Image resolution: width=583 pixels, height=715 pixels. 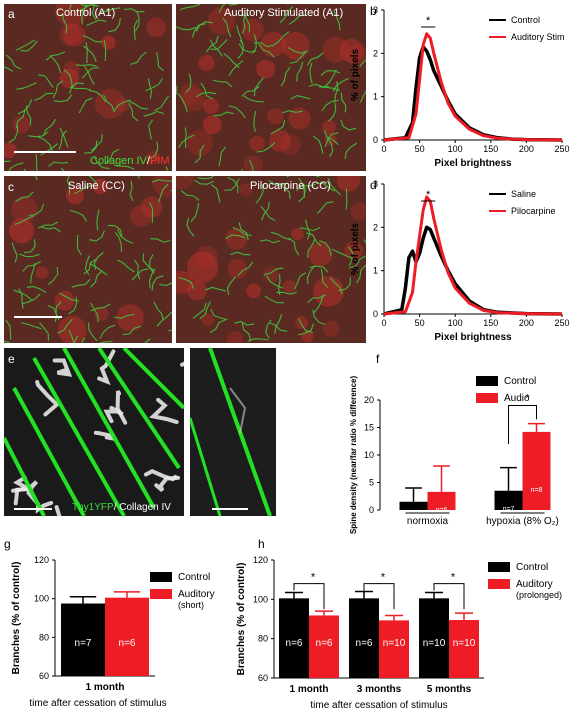 I want to click on stain-collagen-e: / Collagen IV, so click(x=142, y=507).